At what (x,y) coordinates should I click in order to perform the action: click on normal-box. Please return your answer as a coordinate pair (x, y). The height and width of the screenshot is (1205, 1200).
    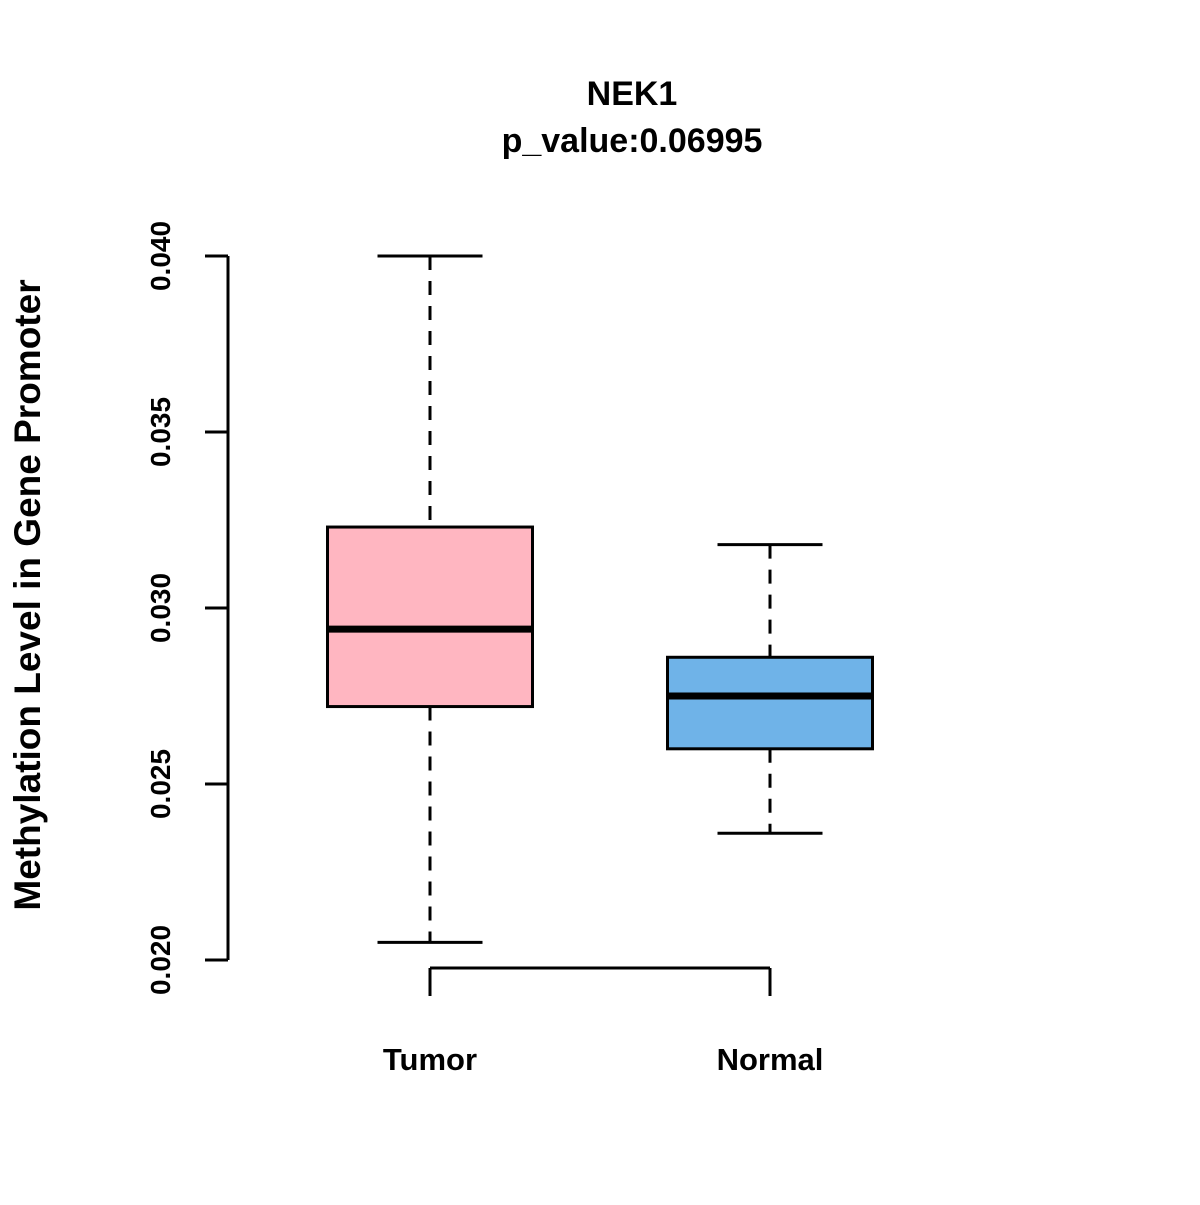
    Looking at the image, I should click on (770, 703).